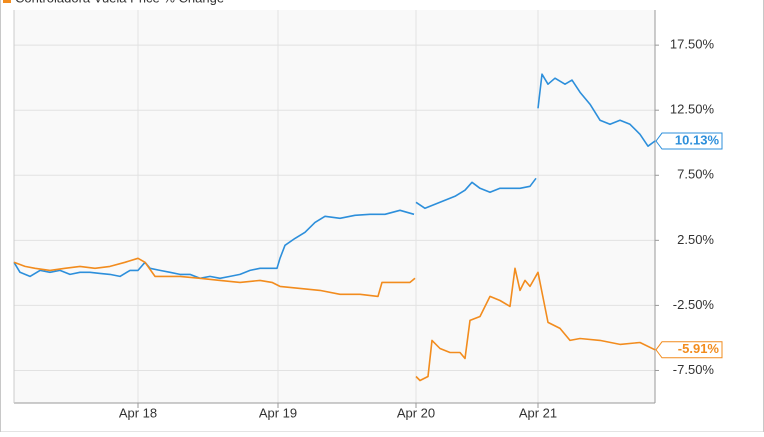 The width and height of the screenshot is (764, 437). What do you see at coordinates (699, 348) in the screenshot?
I see `end-label: -5.91%` at bounding box center [699, 348].